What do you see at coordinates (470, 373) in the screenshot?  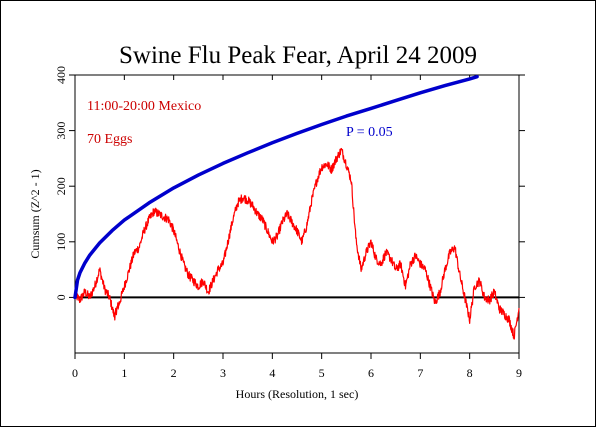 I see `x-tick-label: 8` at bounding box center [470, 373].